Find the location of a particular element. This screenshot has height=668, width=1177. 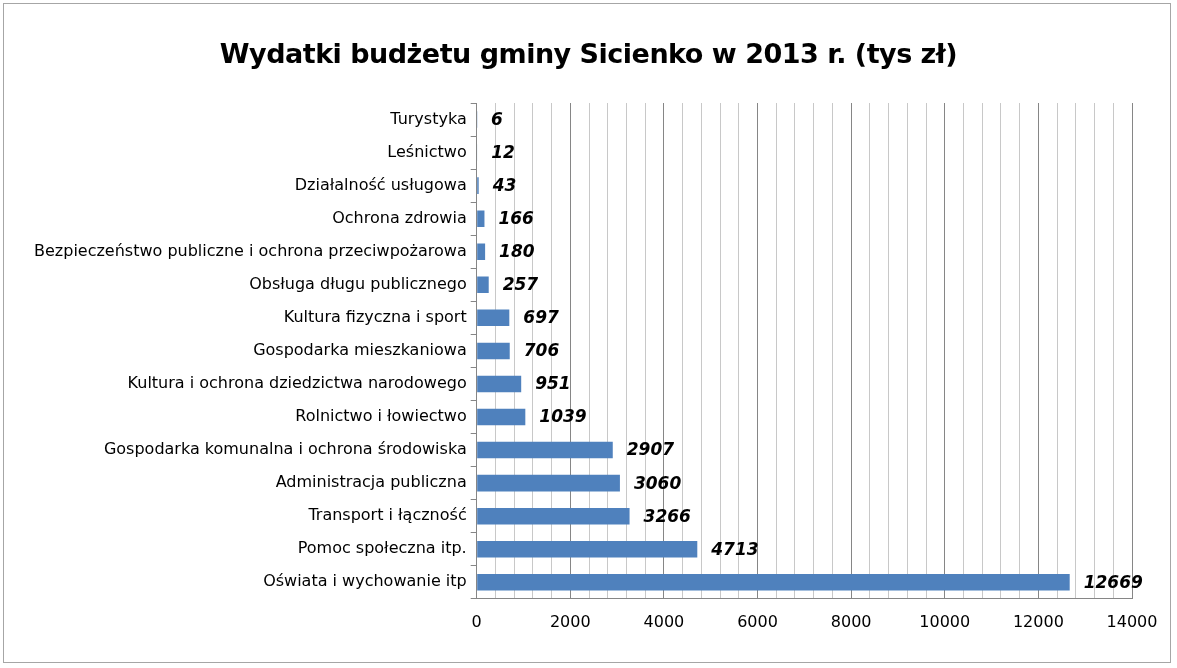

data-label: 12 is located at coordinates (503, 152).